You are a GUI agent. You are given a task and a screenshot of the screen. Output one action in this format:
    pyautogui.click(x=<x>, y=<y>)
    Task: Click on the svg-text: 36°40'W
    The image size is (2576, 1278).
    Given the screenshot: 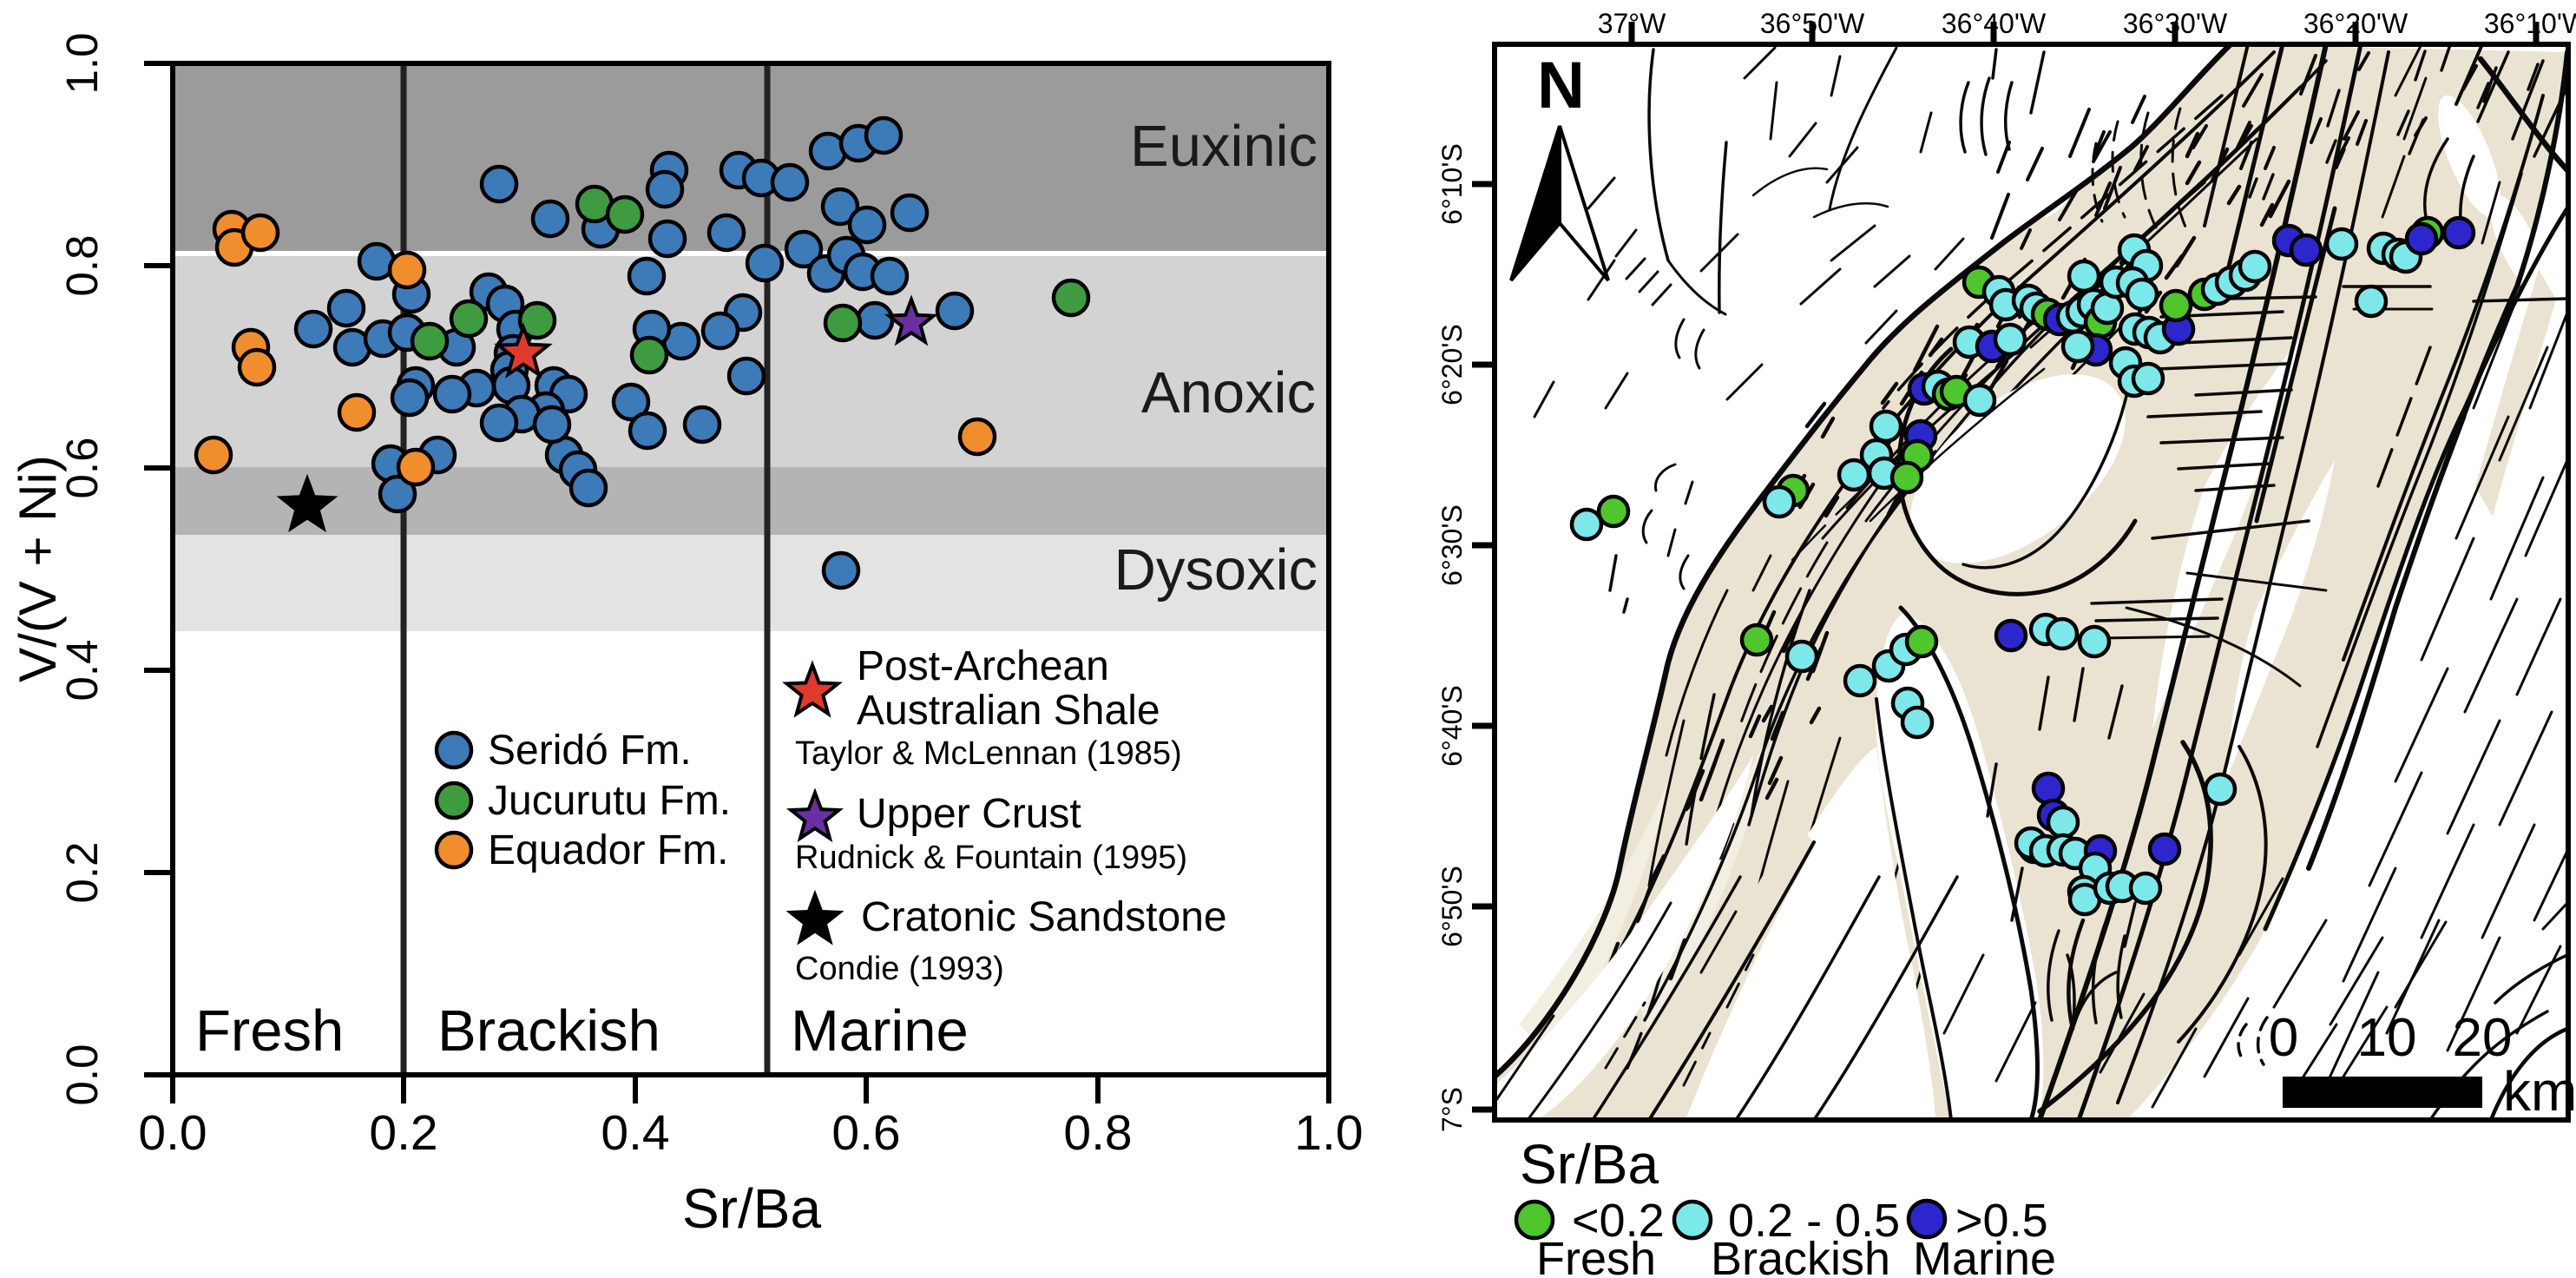 What is the action you would take?
    pyautogui.click(x=1995, y=23)
    